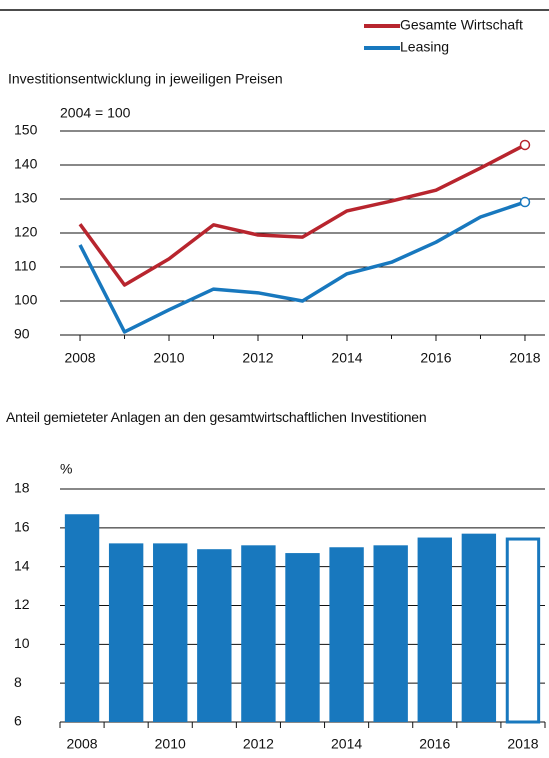 The width and height of the screenshot is (549, 758). What do you see at coordinates (26, 130) in the screenshot?
I see `y-tick-label: 150` at bounding box center [26, 130].